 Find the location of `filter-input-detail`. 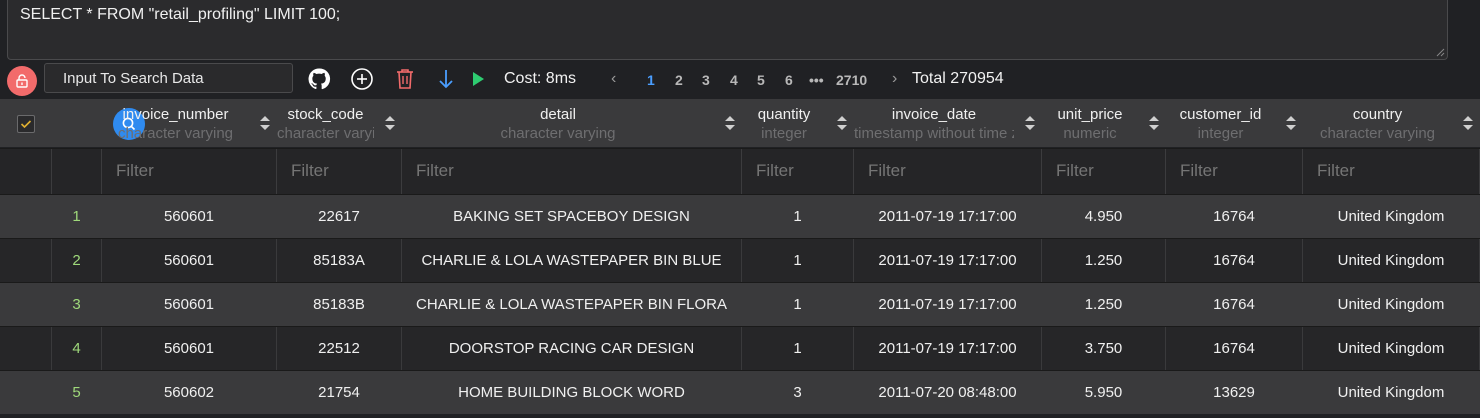

filter-input-detail is located at coordinates (569, 171).